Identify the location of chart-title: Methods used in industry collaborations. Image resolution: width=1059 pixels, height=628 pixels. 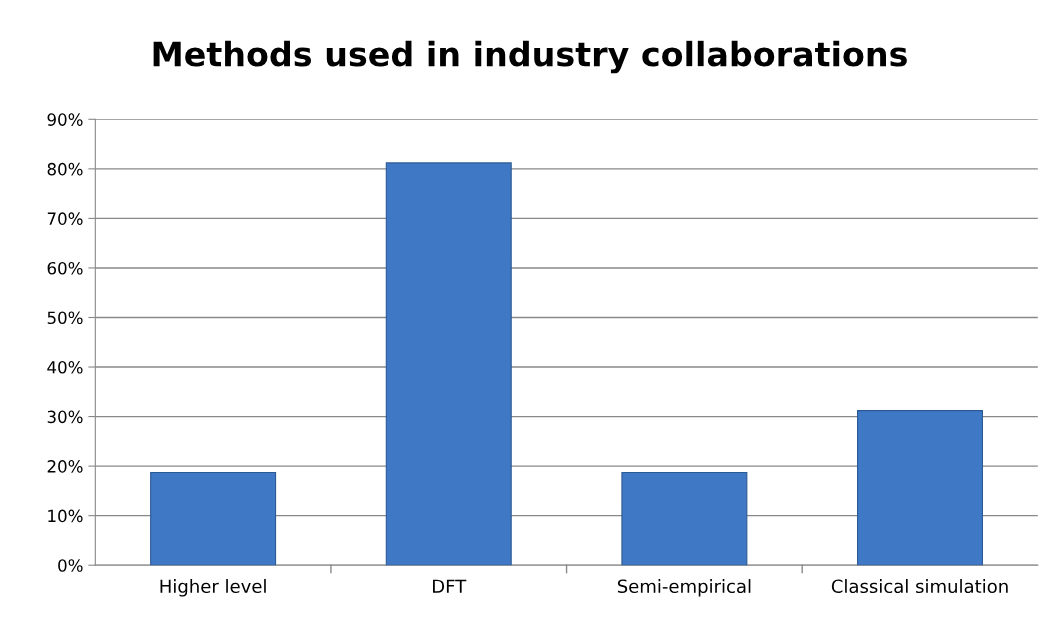
(530, 57).